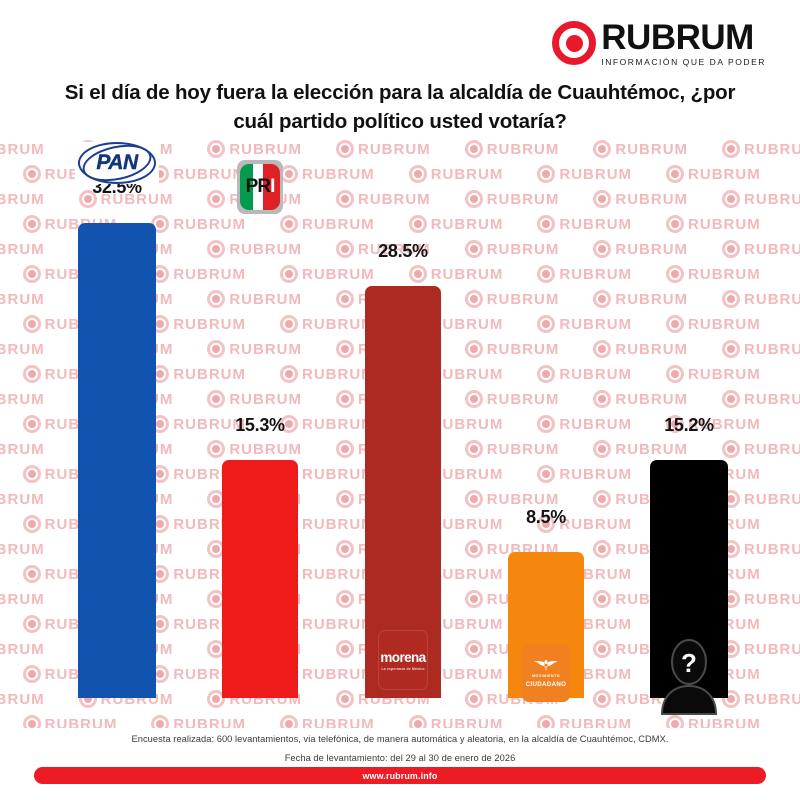  I want to click on brand-name: RUBRUM, so click(677, 37).